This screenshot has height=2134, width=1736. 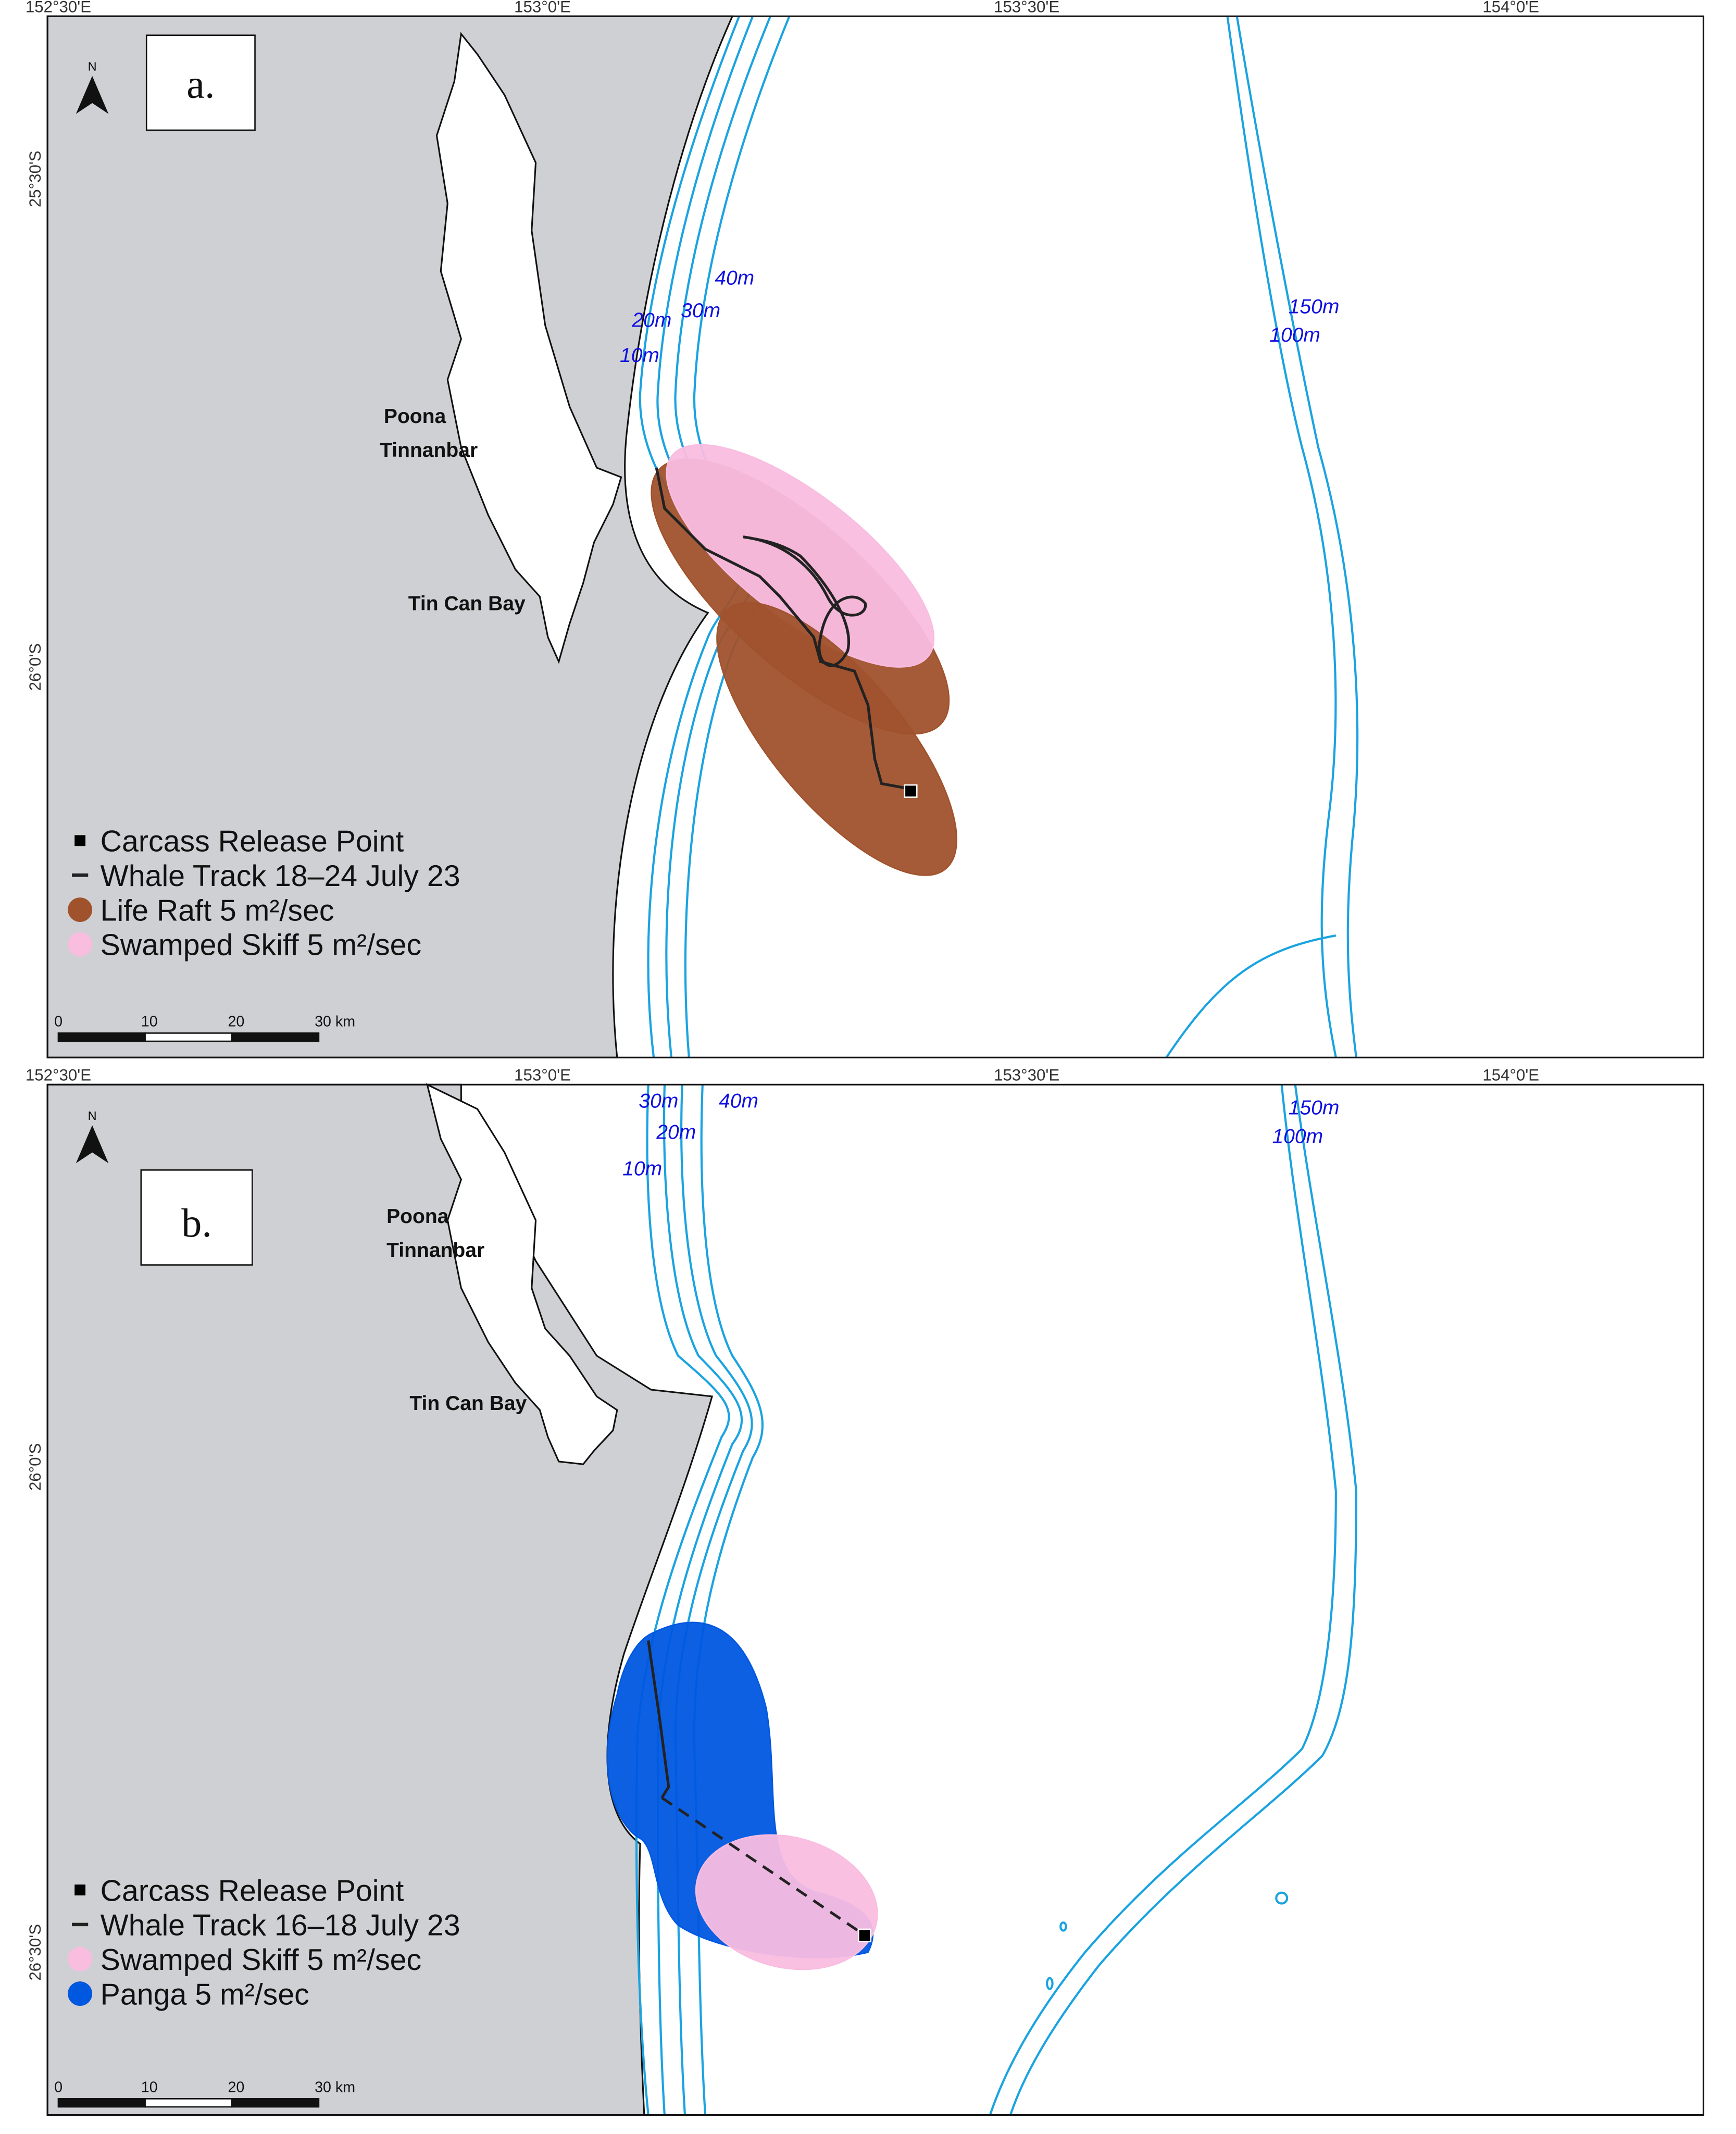 I want to click on legend-label: Whale Track 18‒24 July 23, so click(x=281, y=876).